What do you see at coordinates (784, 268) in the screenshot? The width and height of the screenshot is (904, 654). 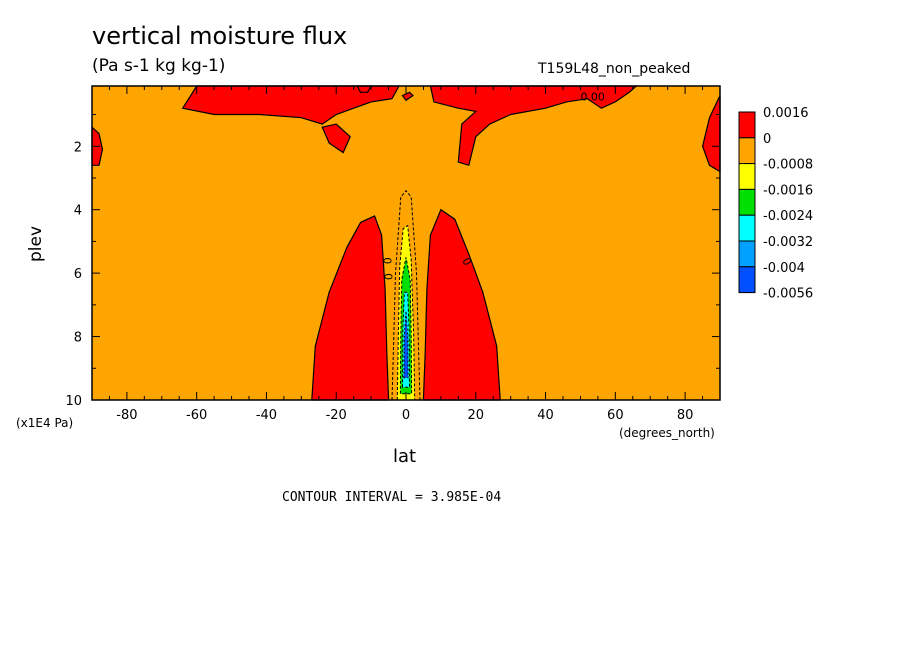 I see `legend-label: -0.004` at bounding box center [784, 268].